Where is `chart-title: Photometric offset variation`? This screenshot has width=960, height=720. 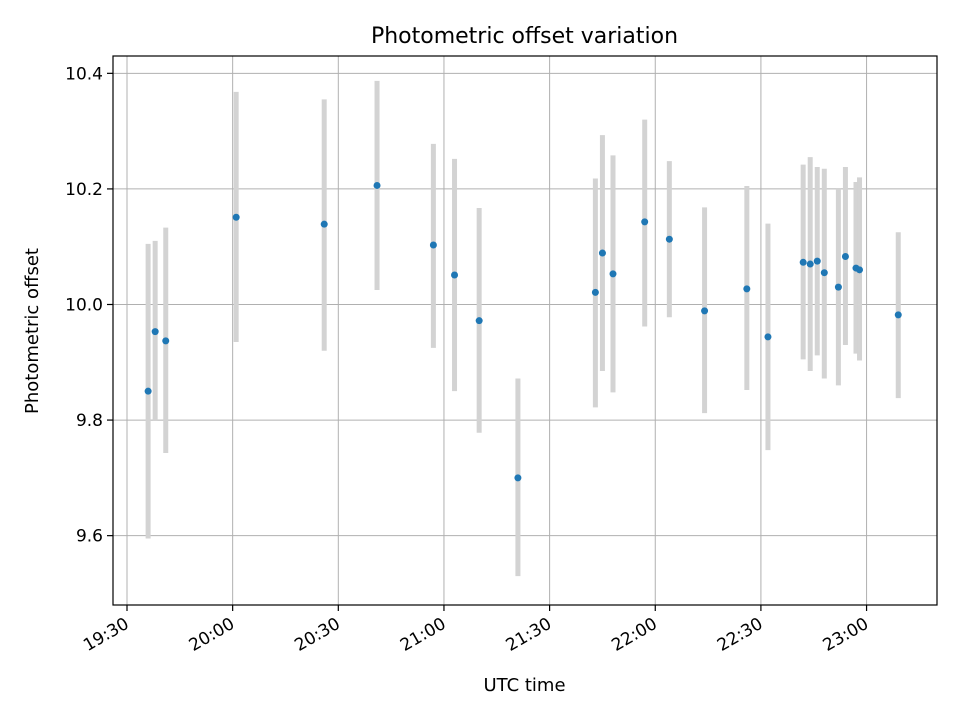 chart-title: Photometric offset variation is located at coordinates (524, 36).